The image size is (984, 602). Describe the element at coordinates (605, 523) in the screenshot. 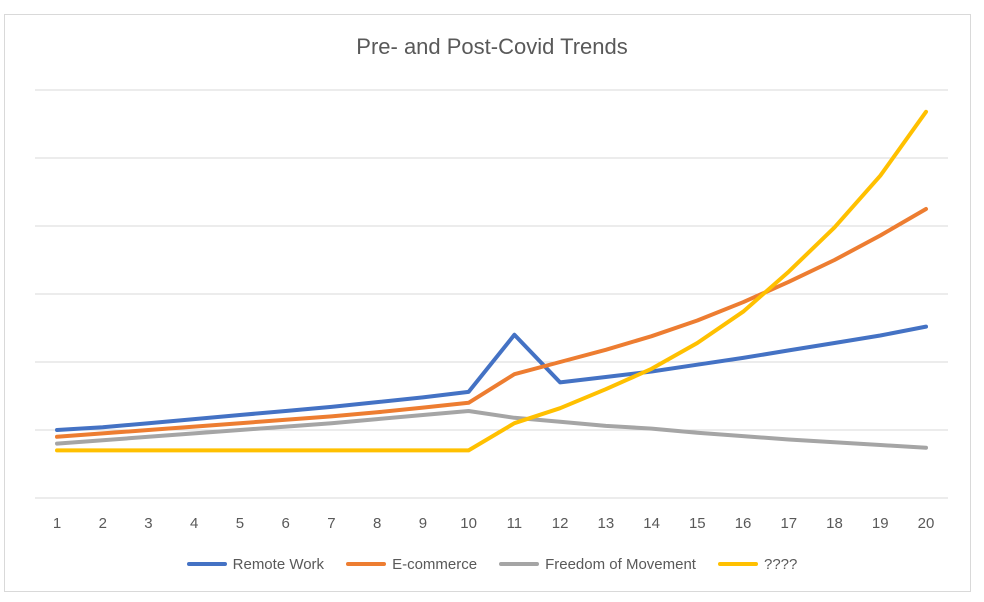

I see `x-tick-label: 13` at that location.